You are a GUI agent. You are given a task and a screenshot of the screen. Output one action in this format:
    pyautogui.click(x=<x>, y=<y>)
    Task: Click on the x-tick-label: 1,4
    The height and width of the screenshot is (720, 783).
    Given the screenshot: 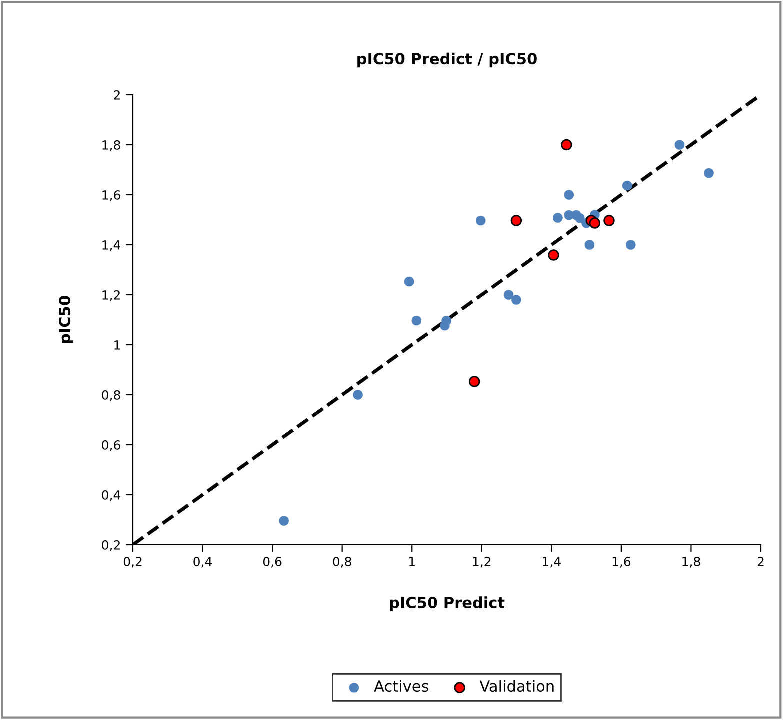 What is the action you would take?
    pyautogui.click(x=552, y=562)
    